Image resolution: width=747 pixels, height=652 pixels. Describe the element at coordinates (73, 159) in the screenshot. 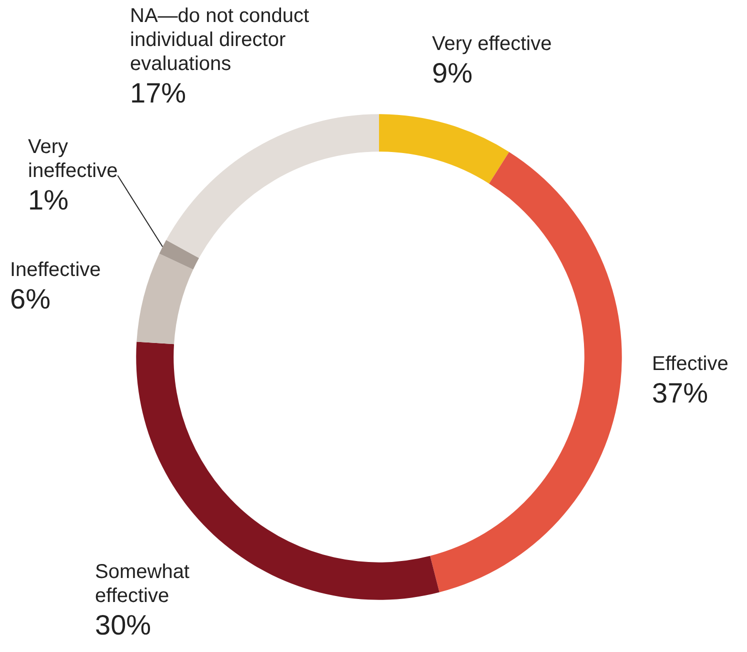

I see `slice-label: Very ineffective` at that location.